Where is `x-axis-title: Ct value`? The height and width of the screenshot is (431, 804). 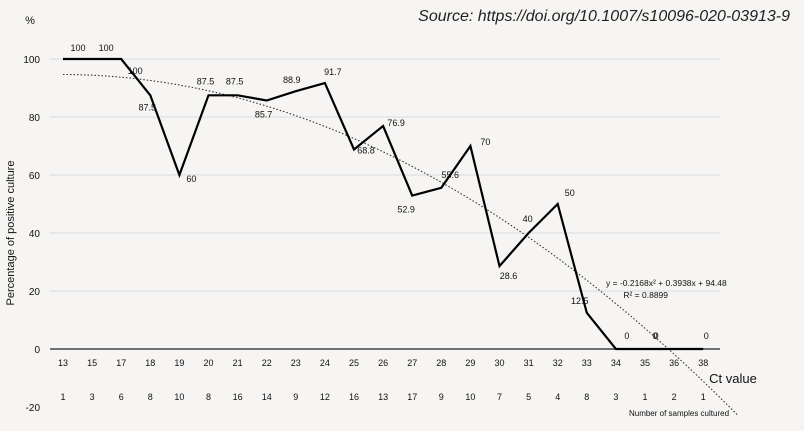 x-axis-title: Ct value is located at coordinates (733, 378).